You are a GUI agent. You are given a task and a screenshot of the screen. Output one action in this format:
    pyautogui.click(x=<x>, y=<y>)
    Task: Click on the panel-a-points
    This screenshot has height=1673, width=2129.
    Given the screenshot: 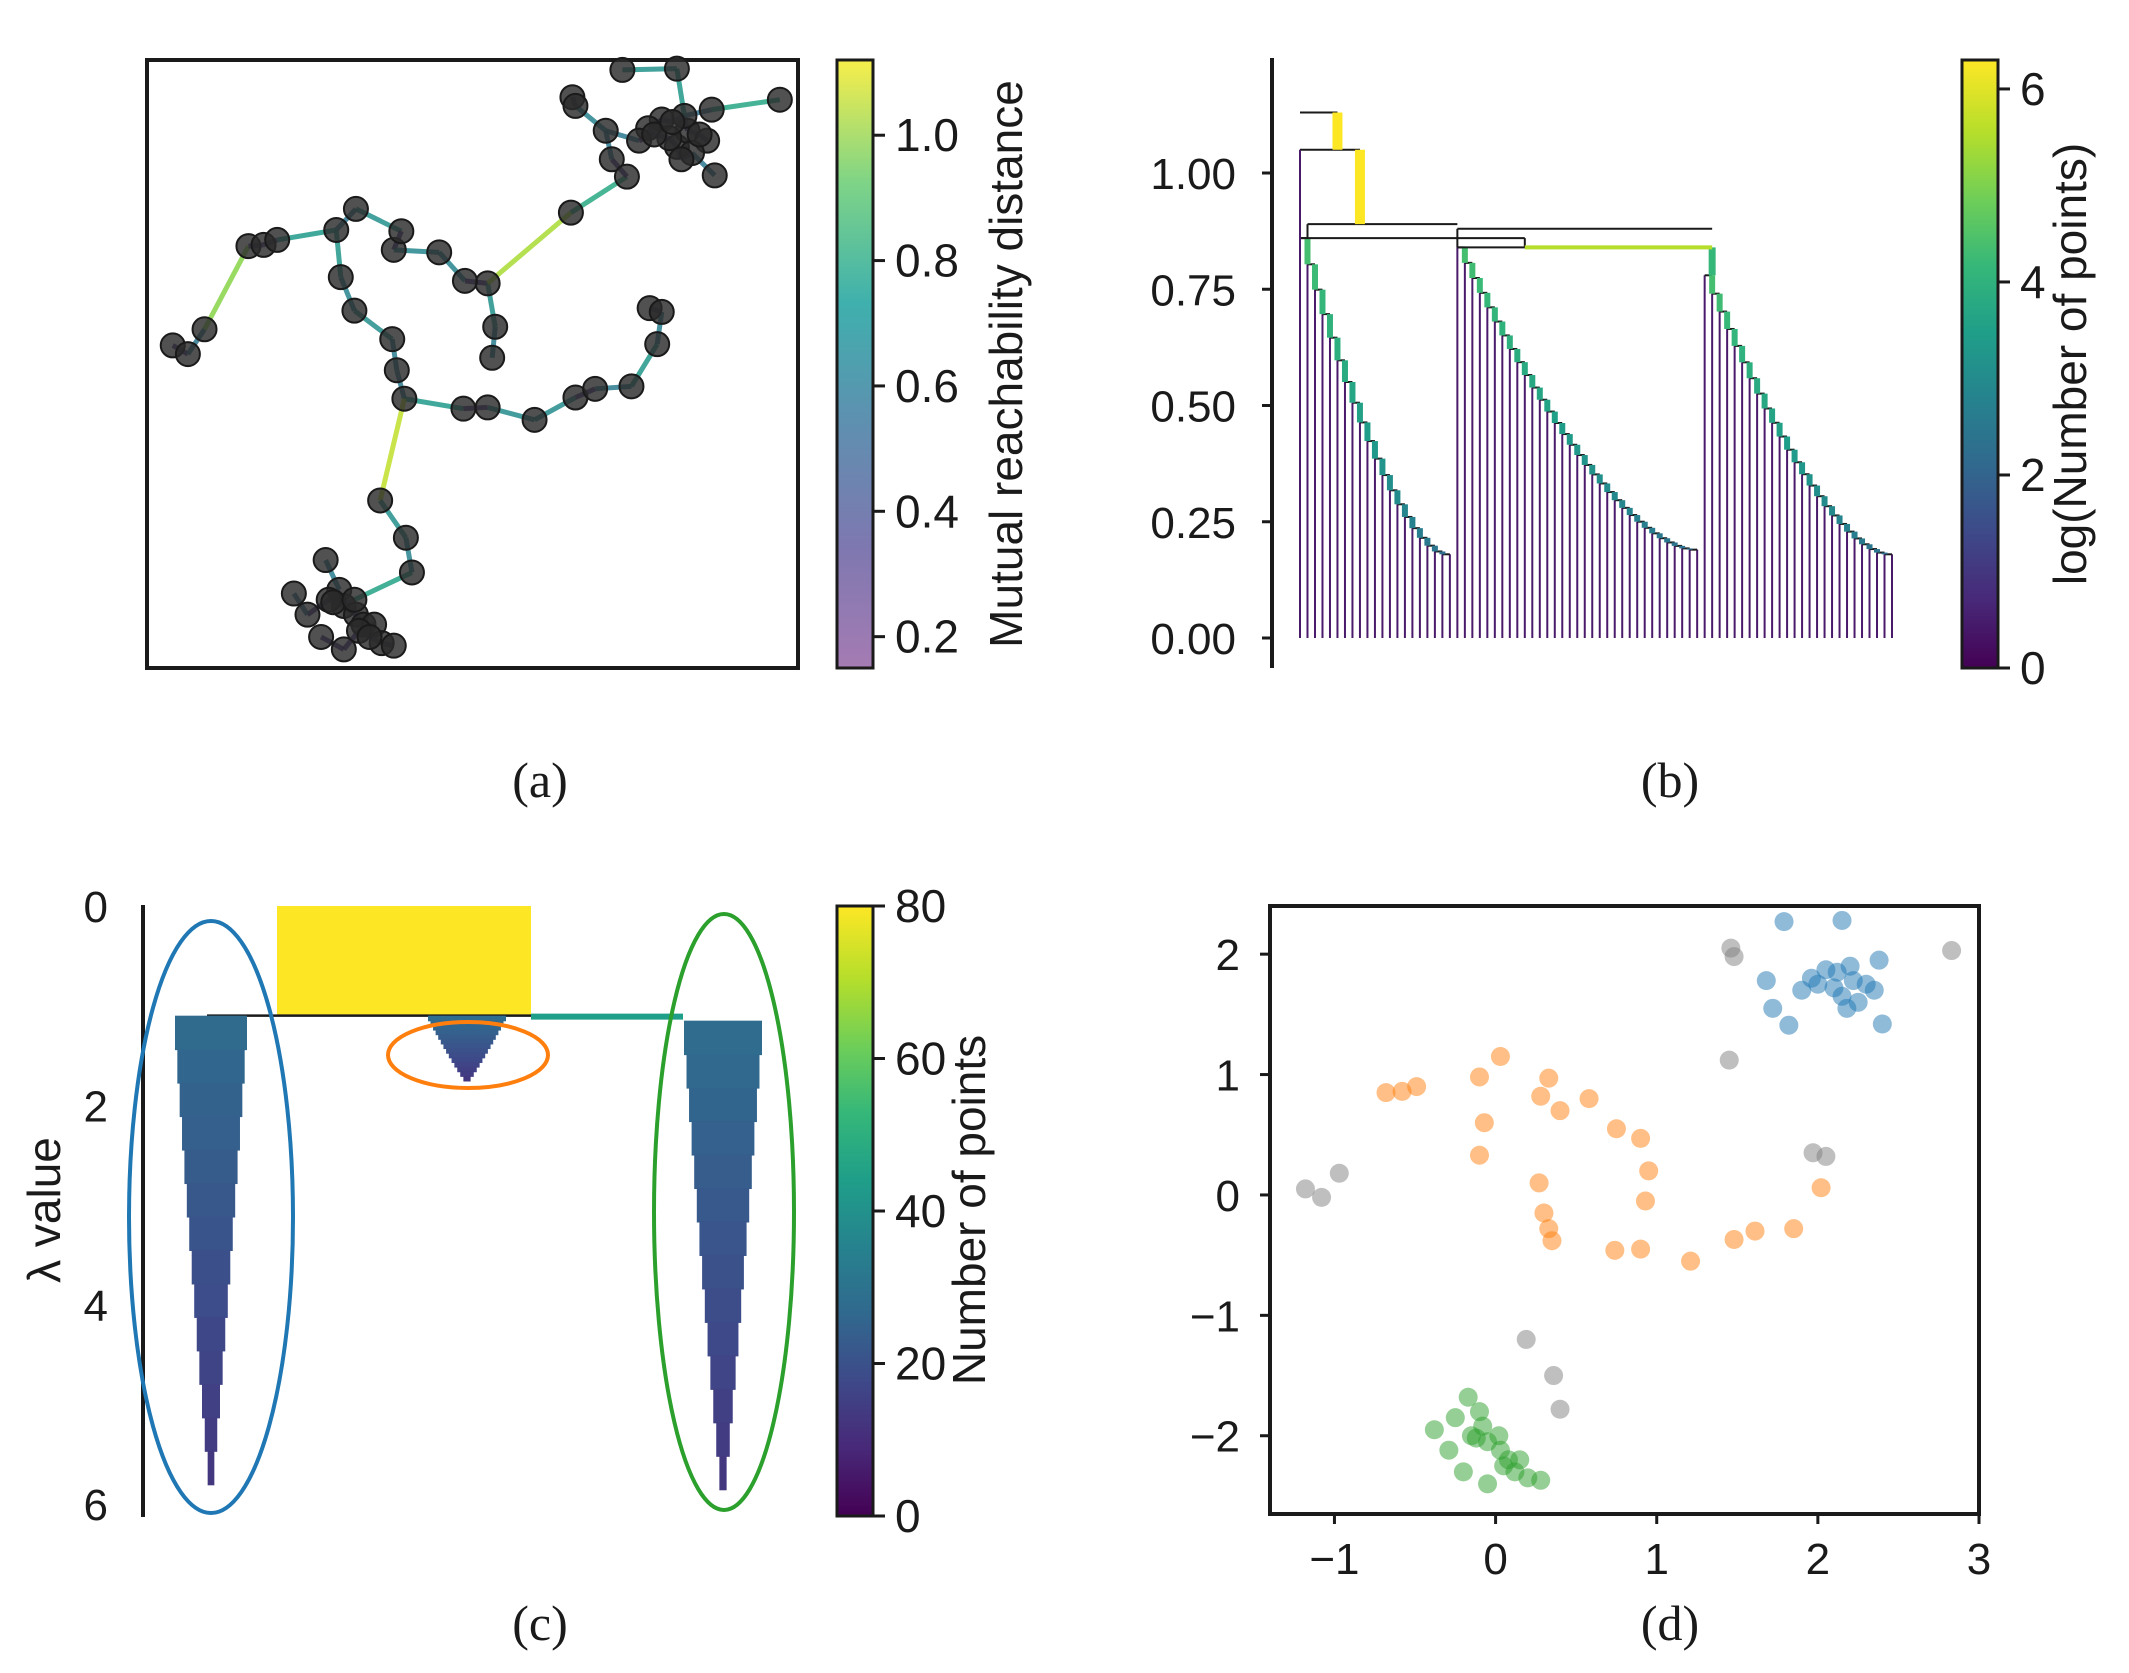 What is the action you would take?
    pyautogui.click(x=476, y=359)
    